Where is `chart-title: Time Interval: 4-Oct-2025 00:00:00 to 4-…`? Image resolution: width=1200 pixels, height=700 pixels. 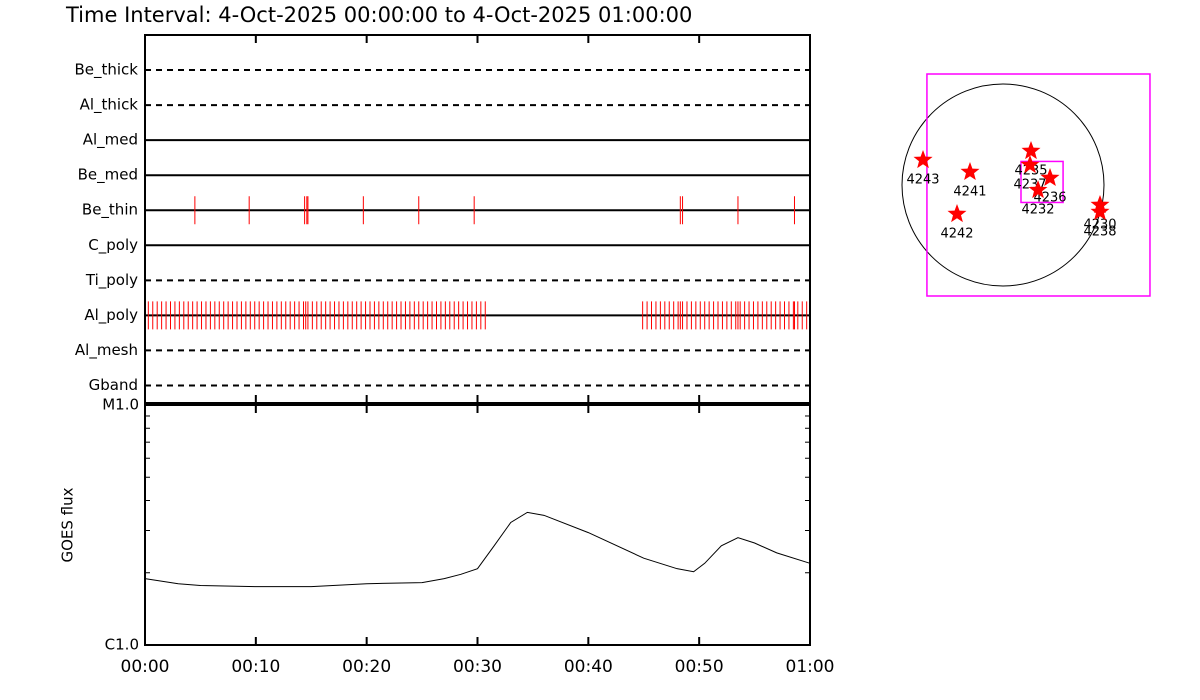 chart-title: Time Interval: 4-Oct-2025 00:00:00 to 4-… is located at coordinates (378, 15).